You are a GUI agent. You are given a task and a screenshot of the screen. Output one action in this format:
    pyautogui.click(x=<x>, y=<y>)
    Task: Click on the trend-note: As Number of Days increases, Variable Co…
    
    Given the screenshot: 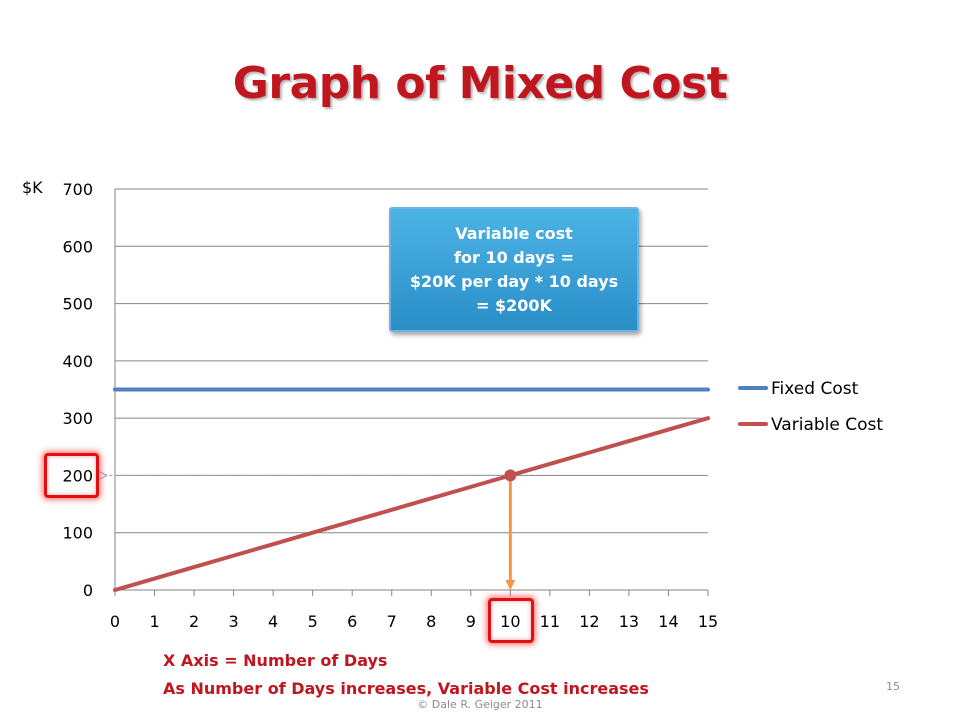 What is the action you would take?
    pyautogui.click(x=406, y=688)
    